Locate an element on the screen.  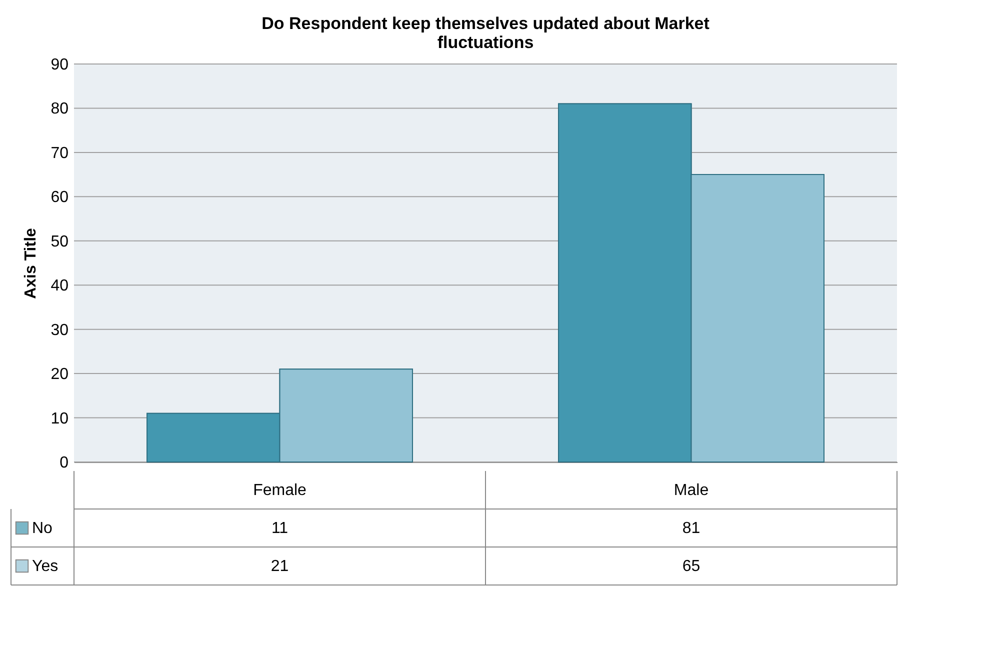
legend-label: No is located at coordinates (42, 528).